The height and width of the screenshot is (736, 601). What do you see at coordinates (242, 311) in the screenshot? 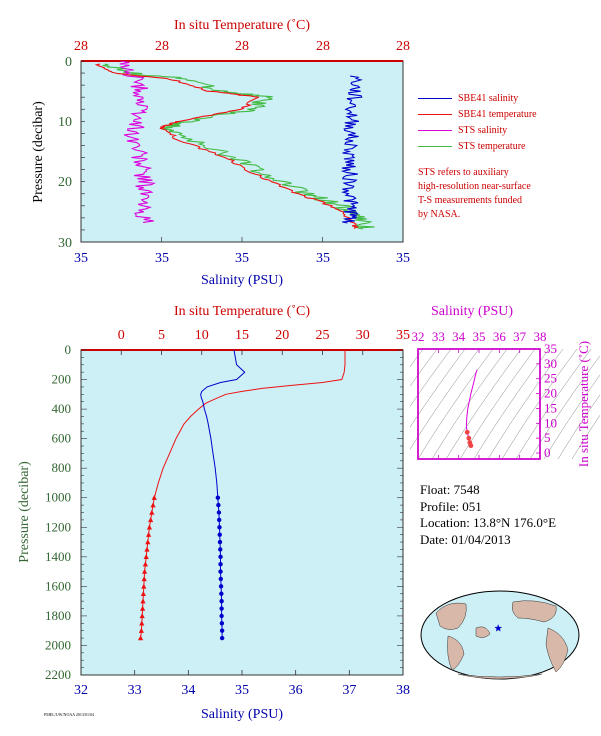
I see `main-temp-axis-title: In situ Temperature (˚C)` at bounding box center [242, 311].